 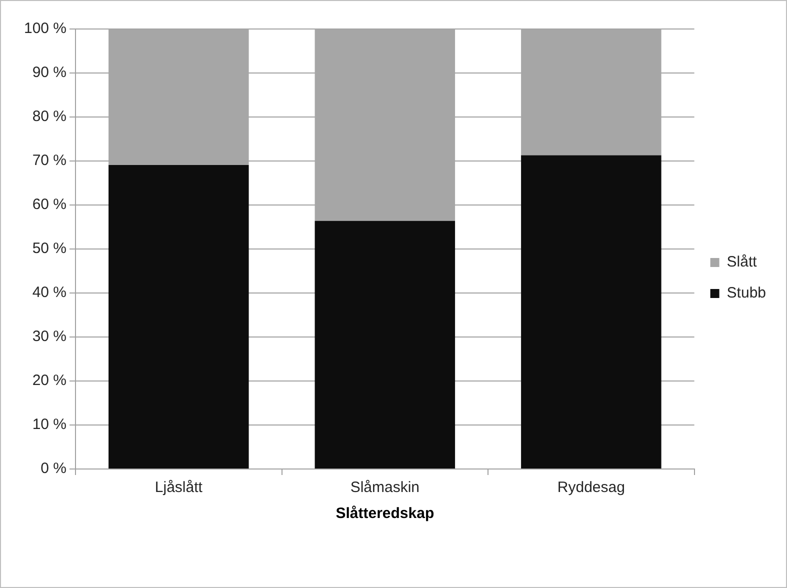 What do you see at coordinates (49, 161) in the screenshot?
I see `y-tick-label: 70 %` at bounding box center [49, 161].